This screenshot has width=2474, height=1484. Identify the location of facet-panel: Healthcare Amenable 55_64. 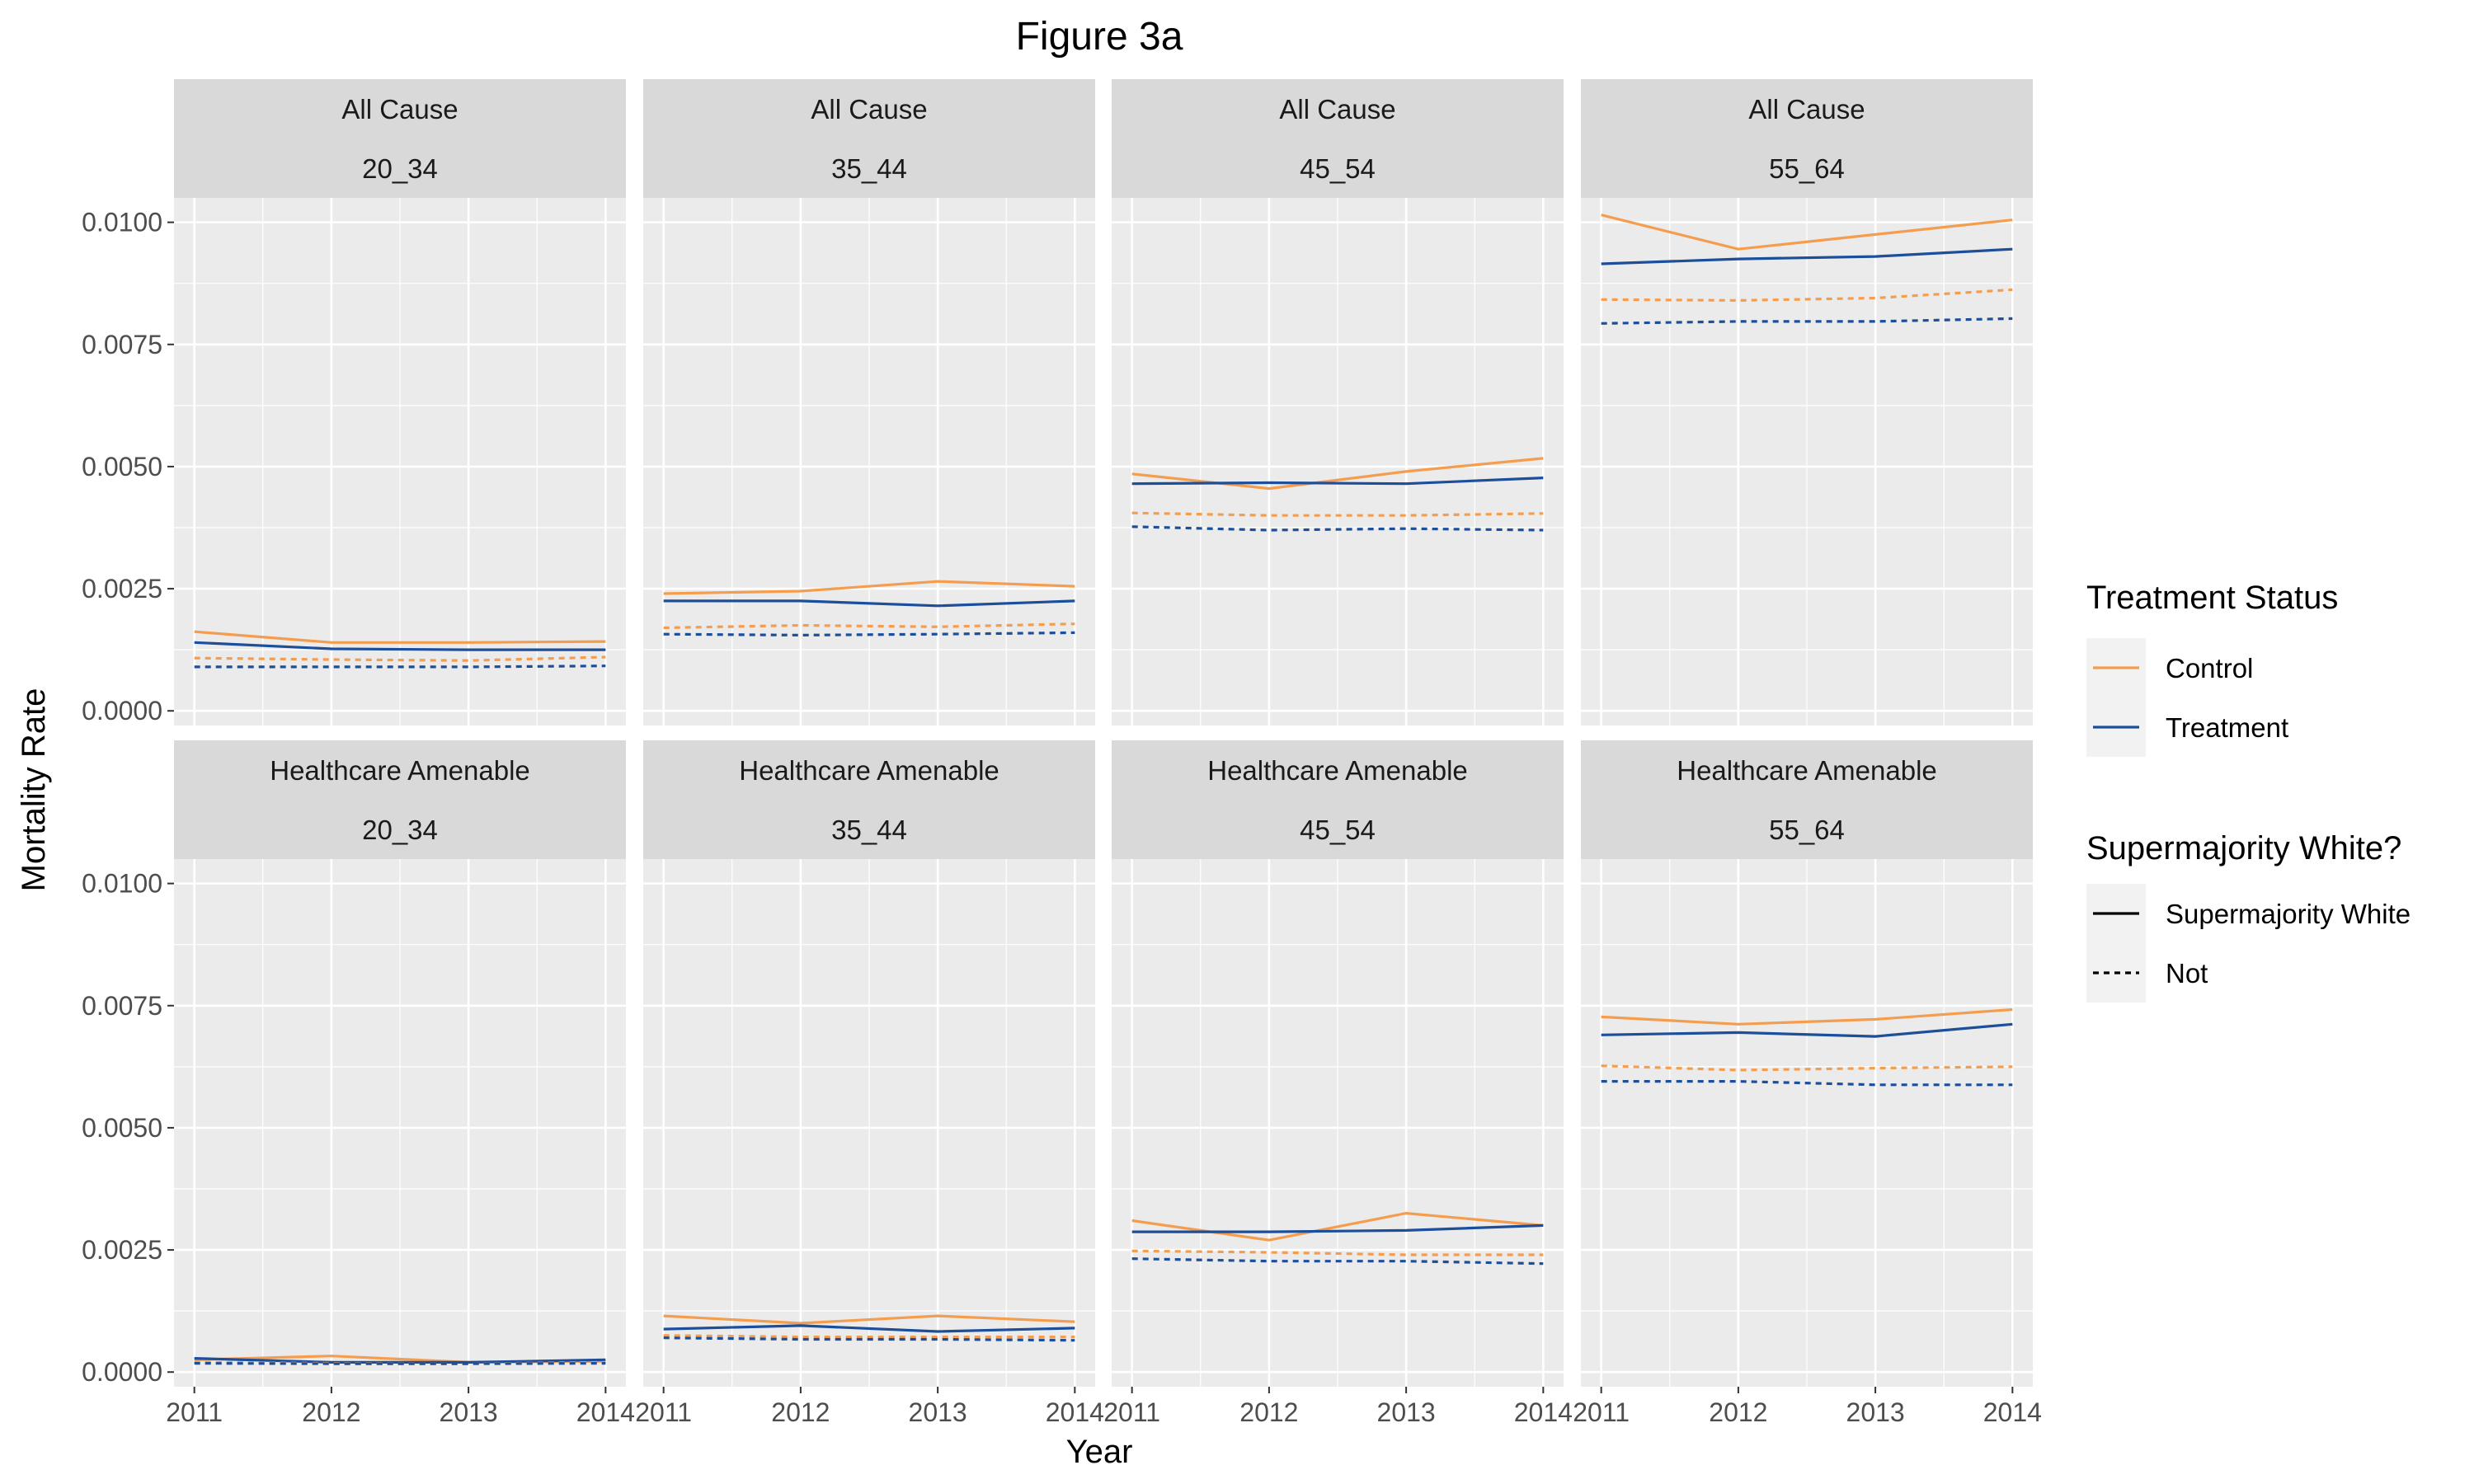
(1807, 1063).